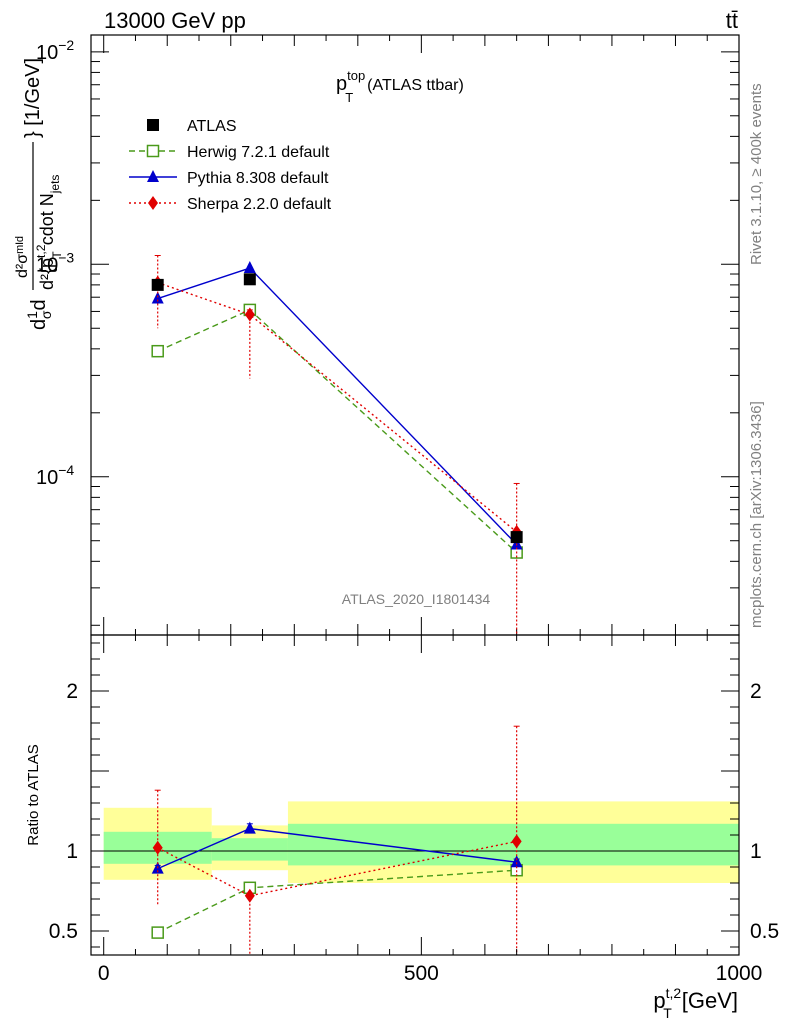  What do you see at coordinates (104, 973) in the screenshot?
I see `x-tick-label: 0` at bounding box center [104, 973].